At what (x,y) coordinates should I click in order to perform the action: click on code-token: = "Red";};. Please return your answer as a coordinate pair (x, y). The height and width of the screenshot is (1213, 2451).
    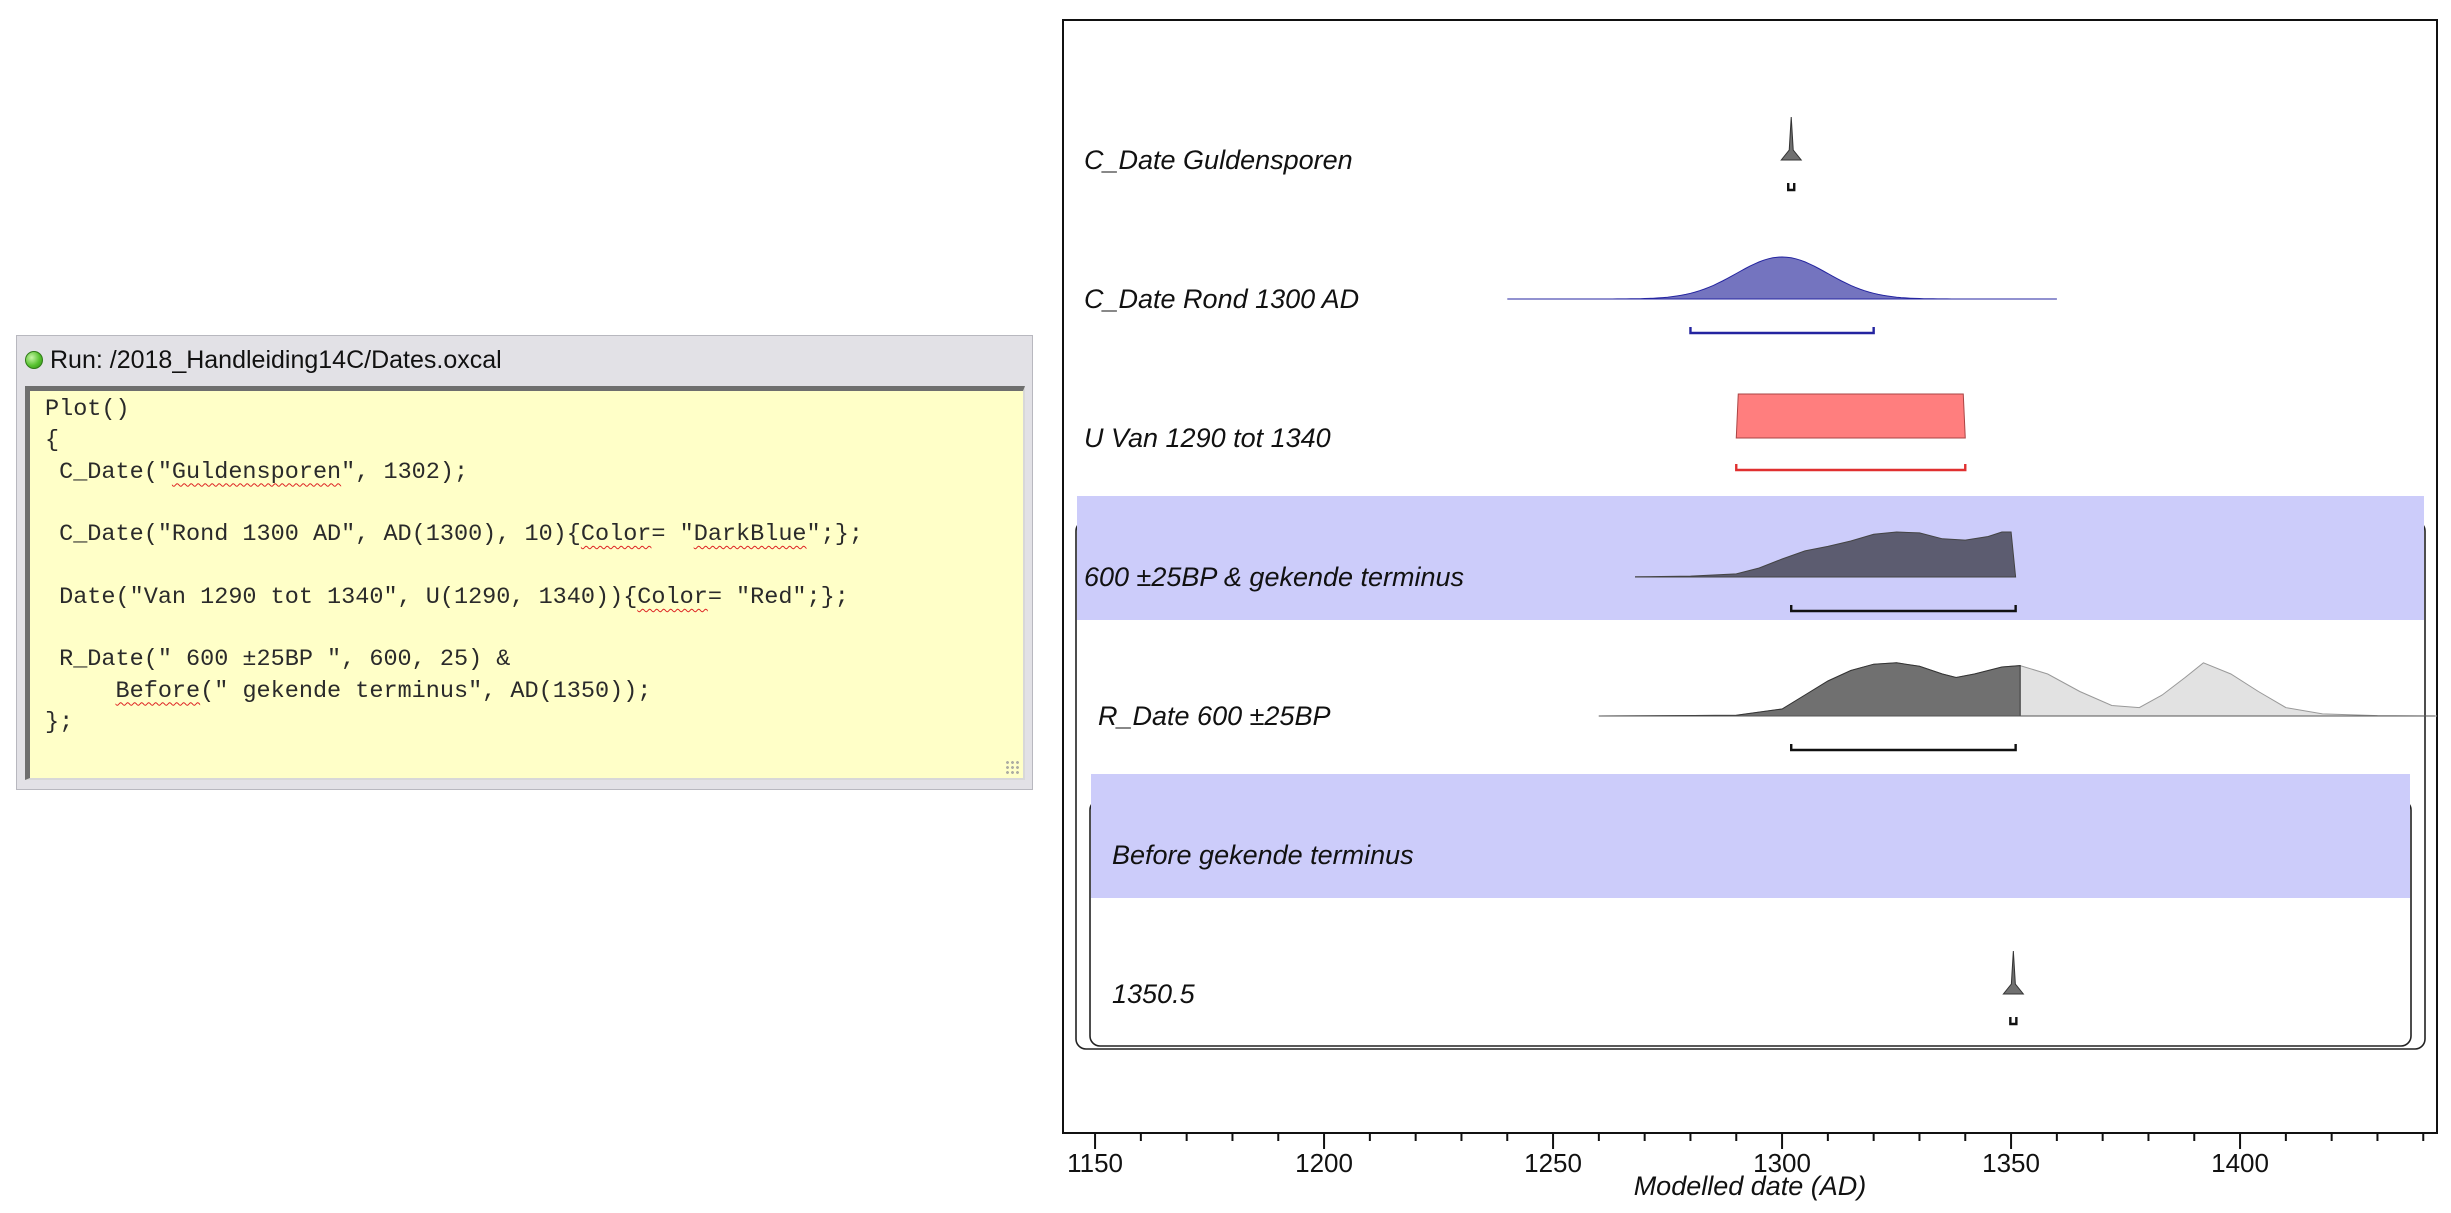
    Looking at the image, I should click on (778, 597).